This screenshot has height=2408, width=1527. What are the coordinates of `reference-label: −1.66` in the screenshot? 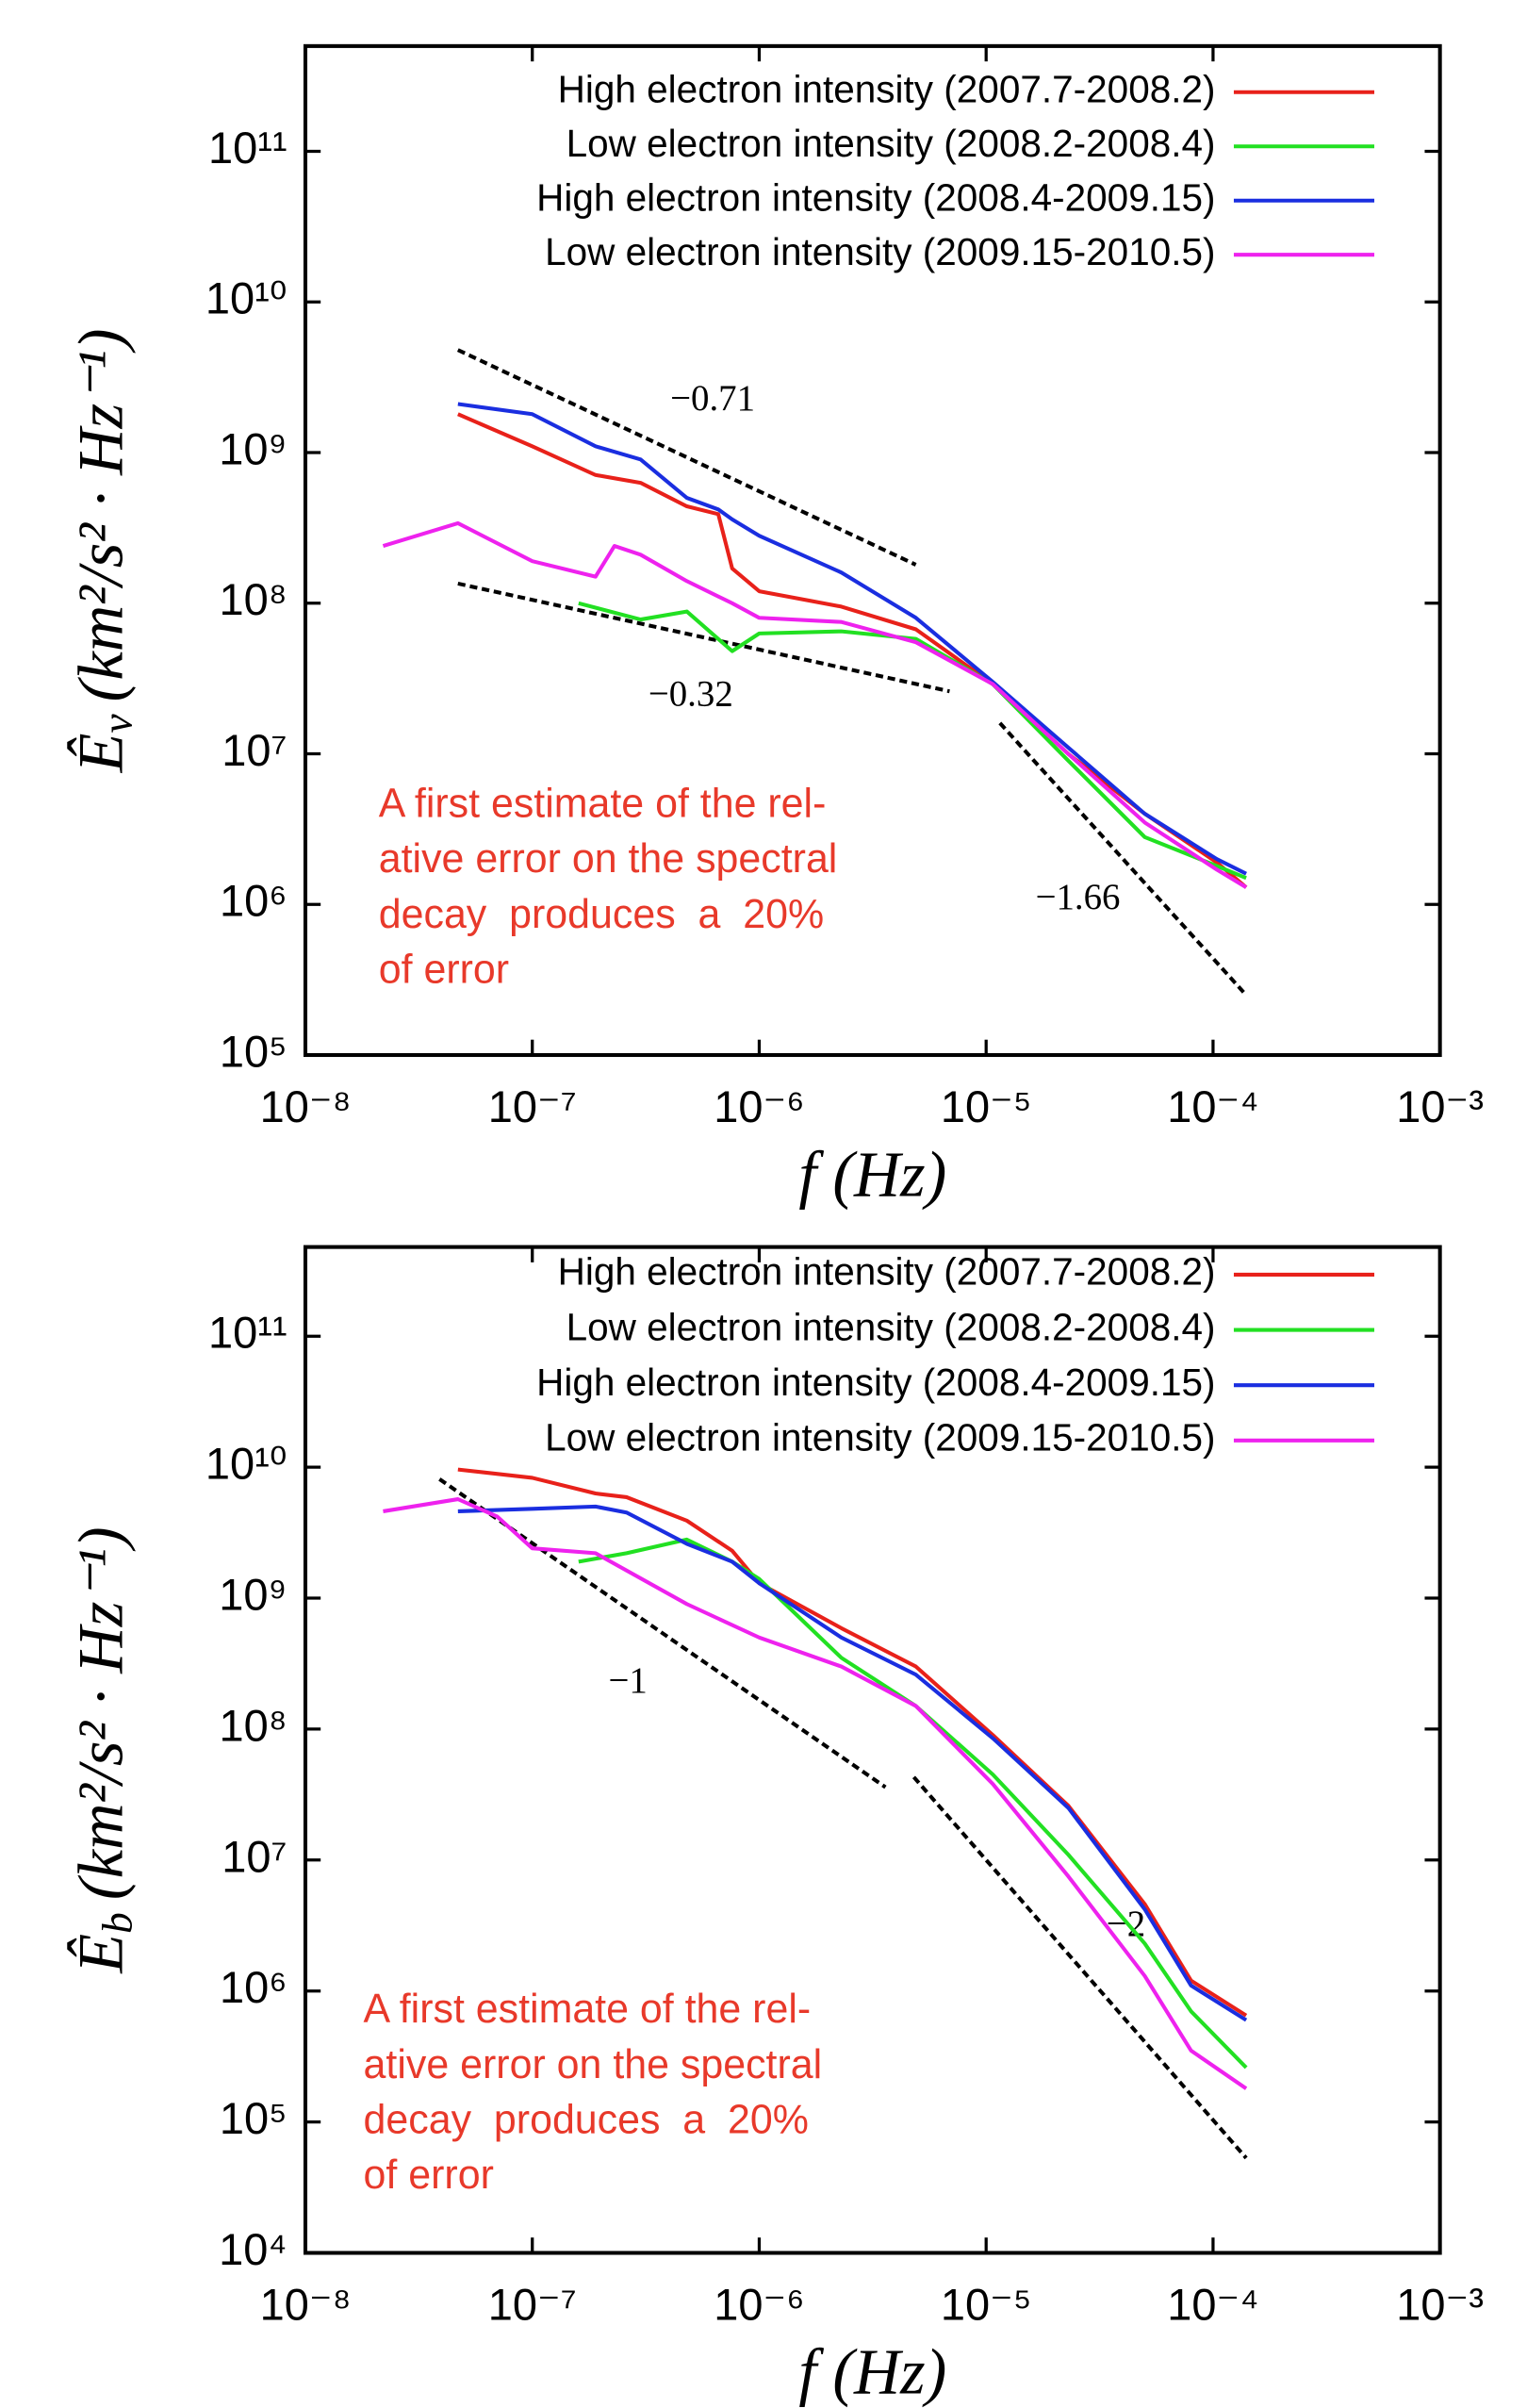 It's located at (1078, 897).